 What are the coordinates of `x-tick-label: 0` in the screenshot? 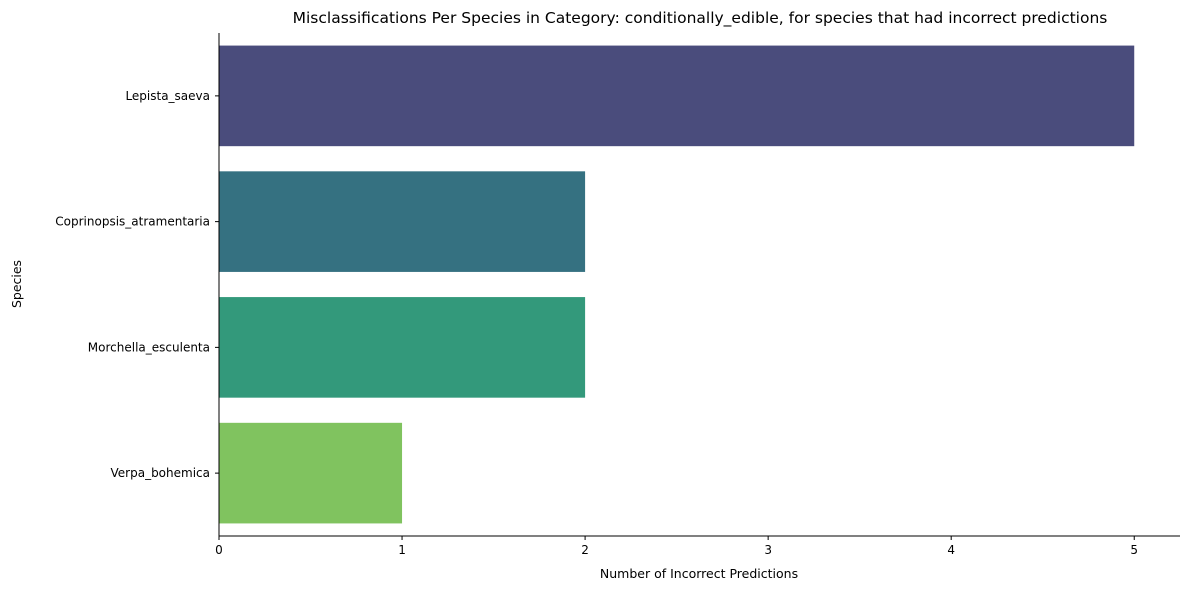 It's located at (219, 550).